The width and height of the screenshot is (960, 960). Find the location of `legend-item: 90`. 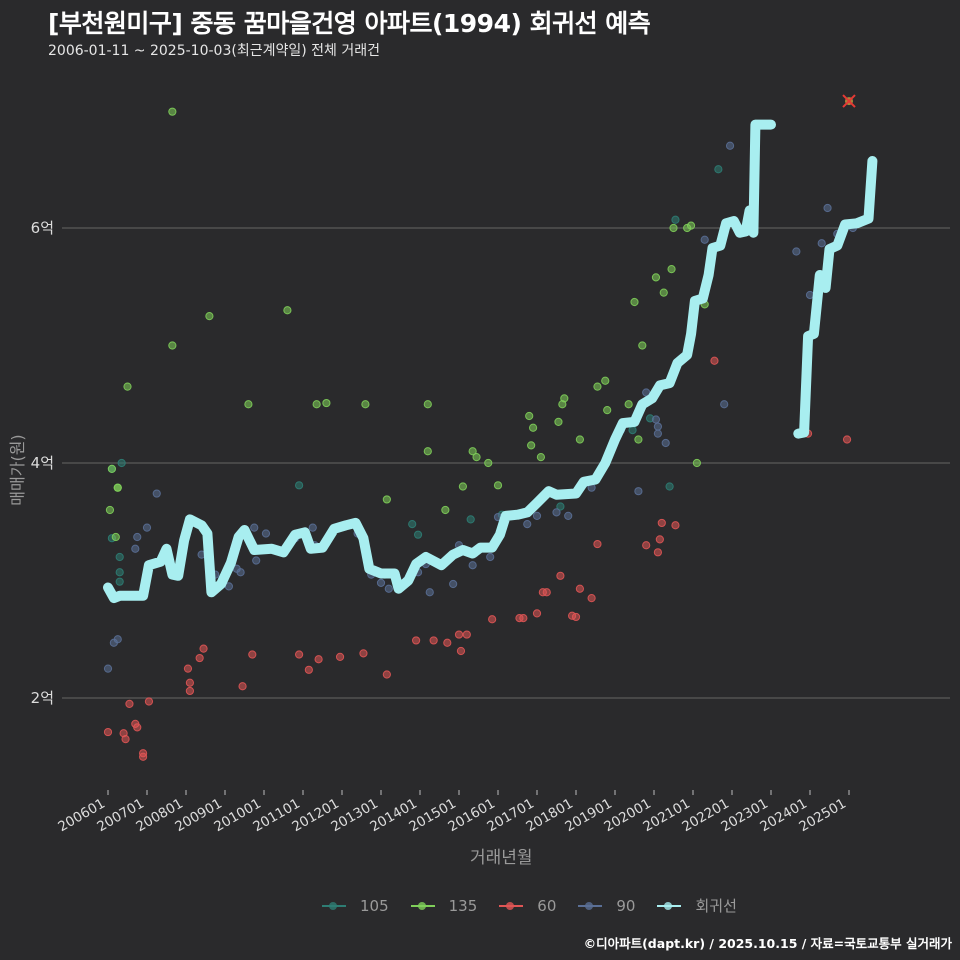

legend-item: 90 is located at coordinates (605, 906).